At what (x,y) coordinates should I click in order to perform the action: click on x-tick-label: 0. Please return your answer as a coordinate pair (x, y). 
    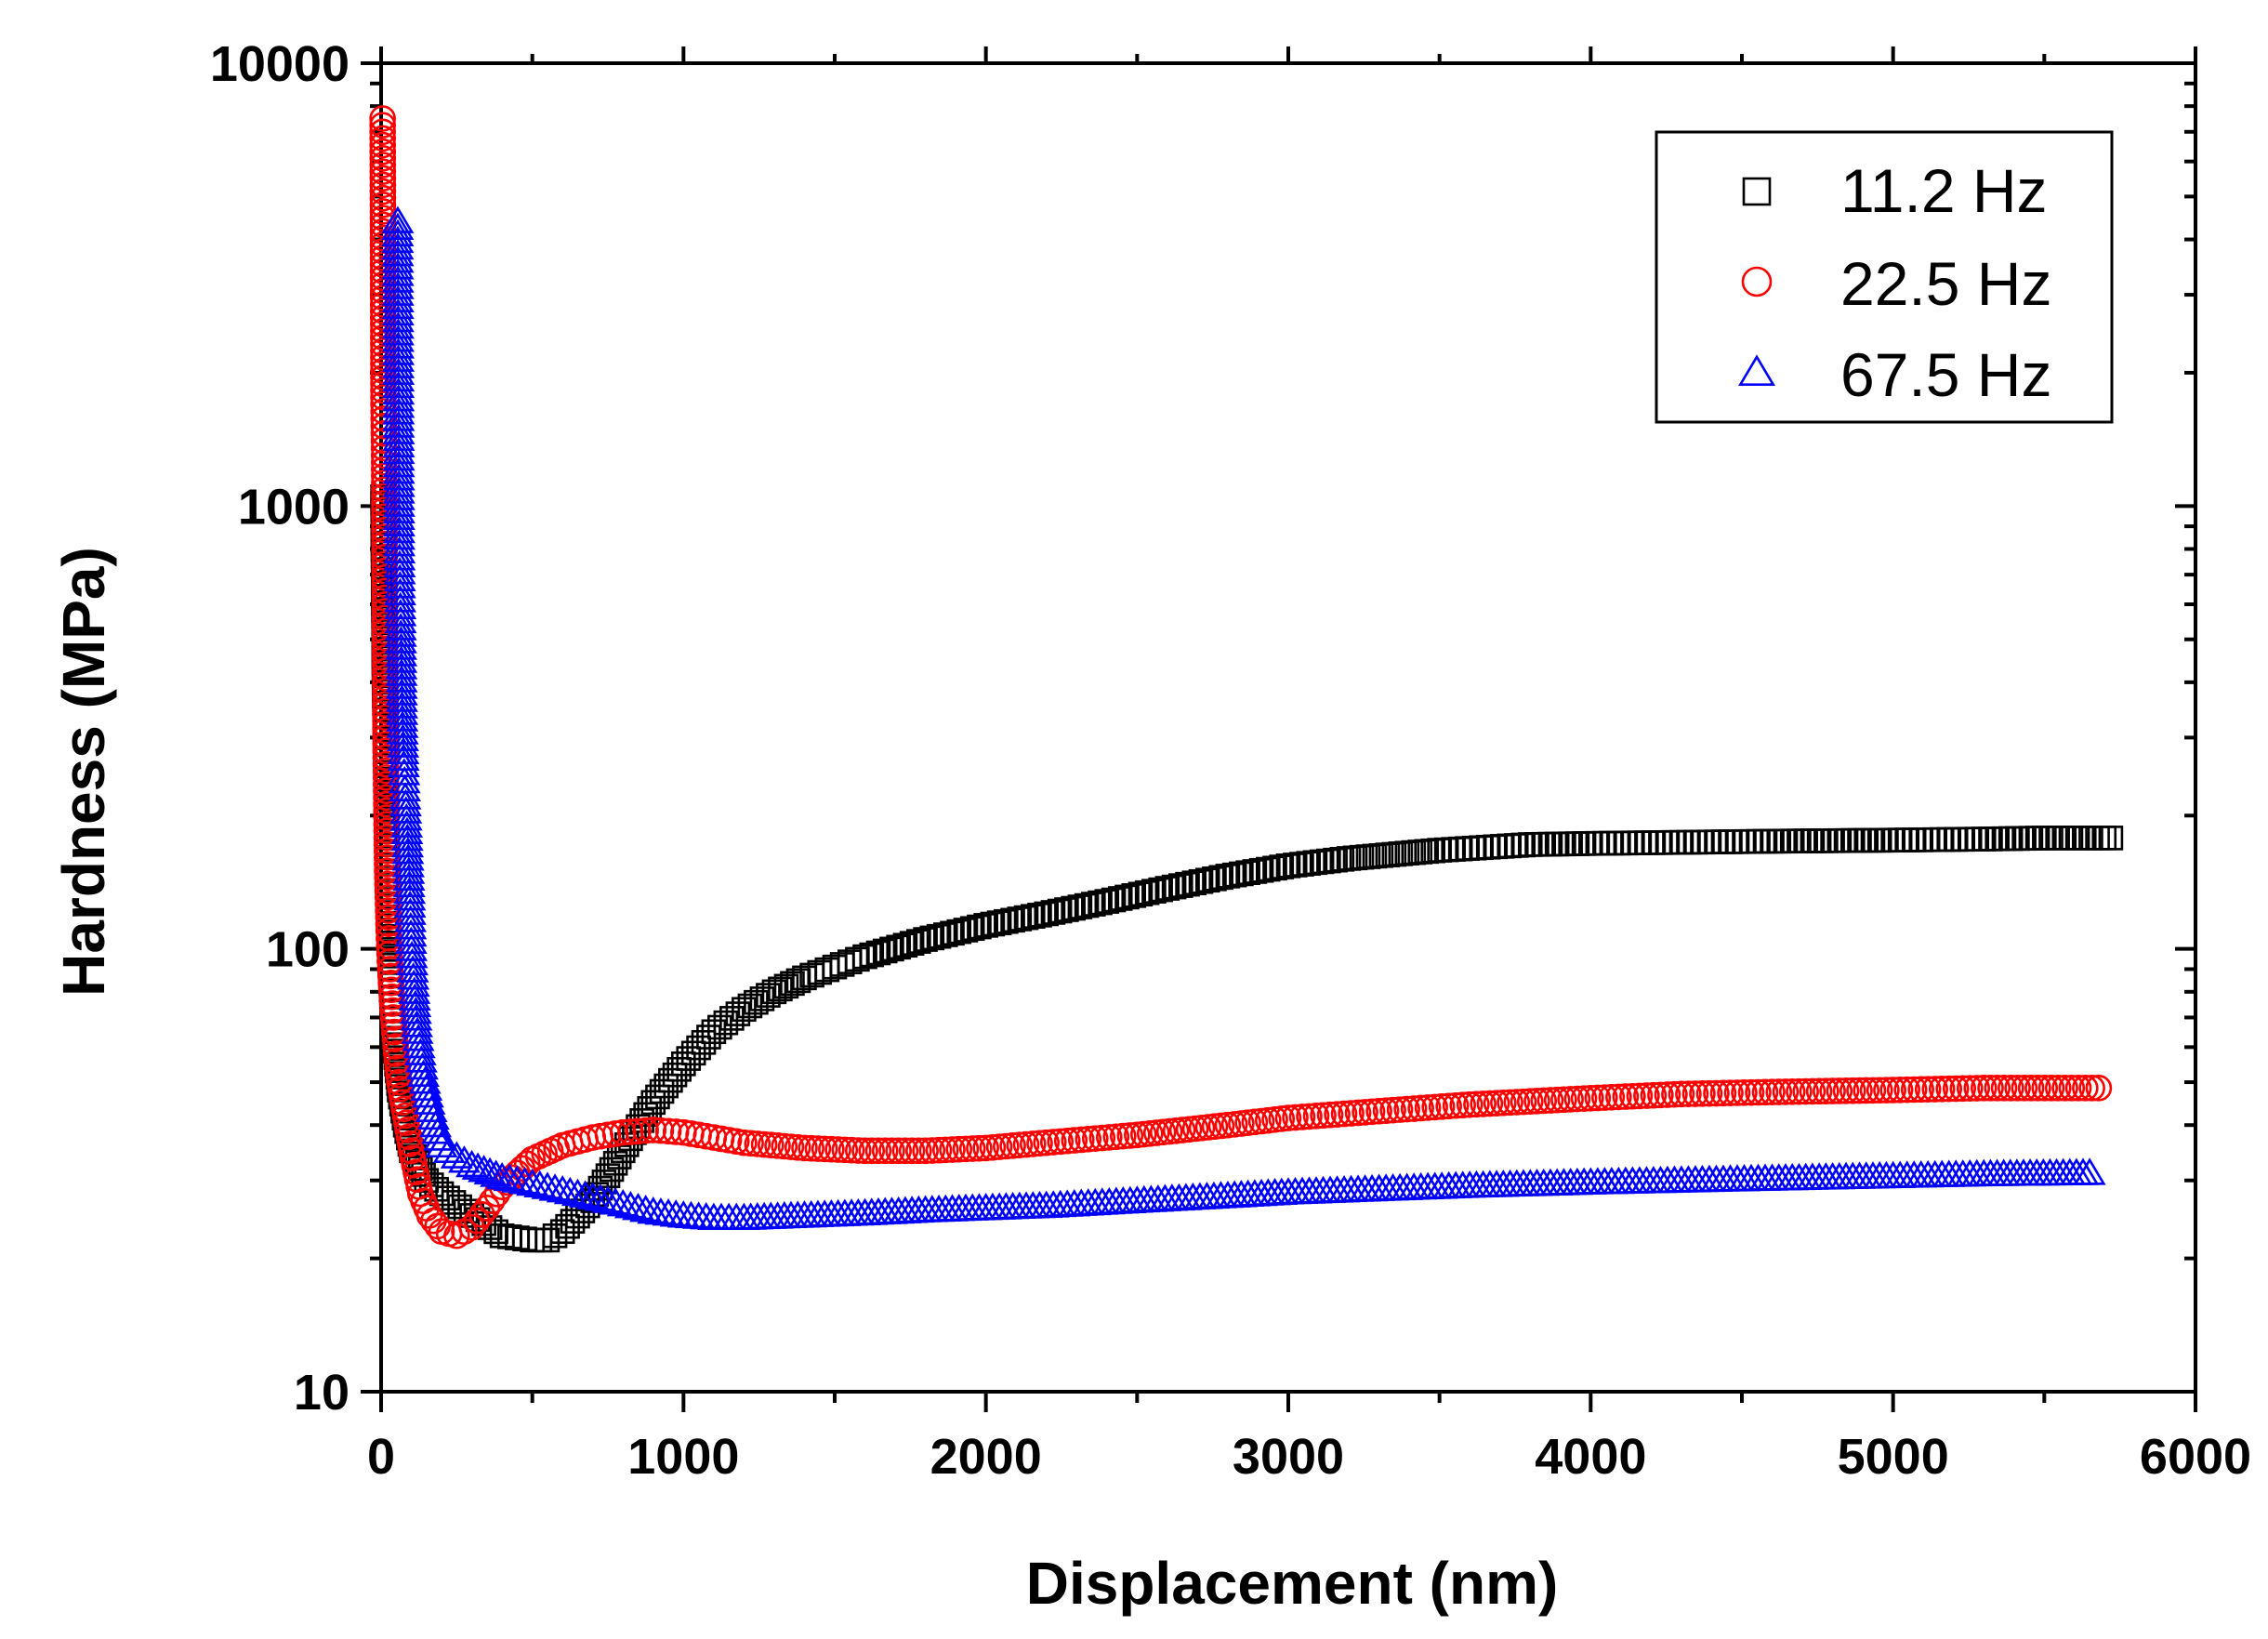
    Looking at the image, I should click on (381, 1457).